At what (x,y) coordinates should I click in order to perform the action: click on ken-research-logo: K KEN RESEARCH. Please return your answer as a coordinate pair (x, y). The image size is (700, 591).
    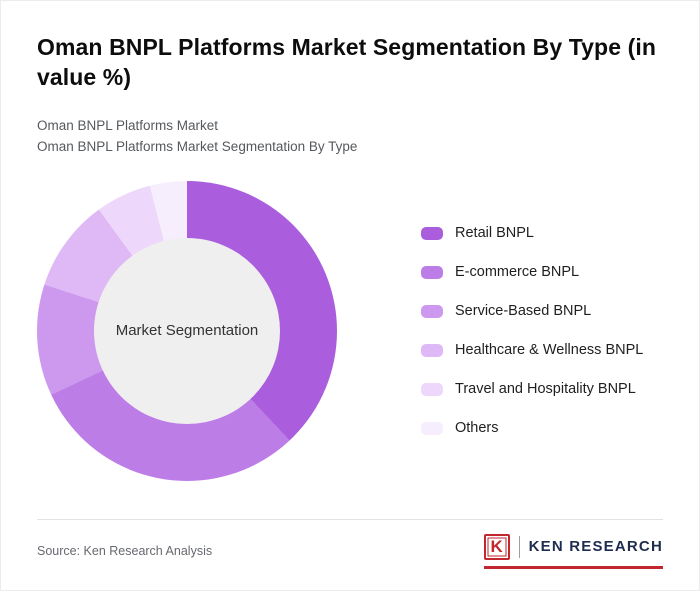
    Looking at the image, I should click on (573, 551).